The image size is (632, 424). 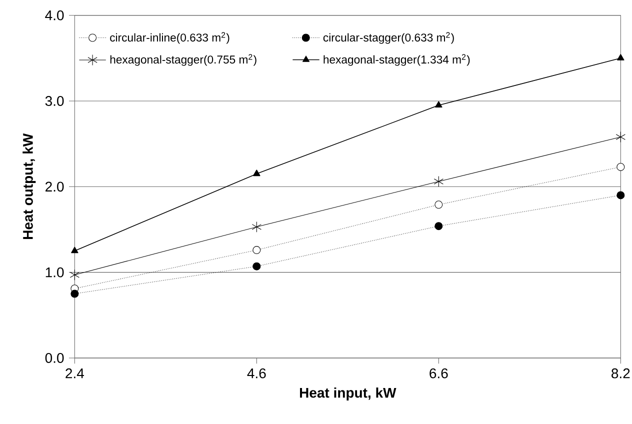 What do you see at coordinates (54, 15) in the screenshot?
I see `y-tick-label: 4.0` at bounding box center [54, 15].